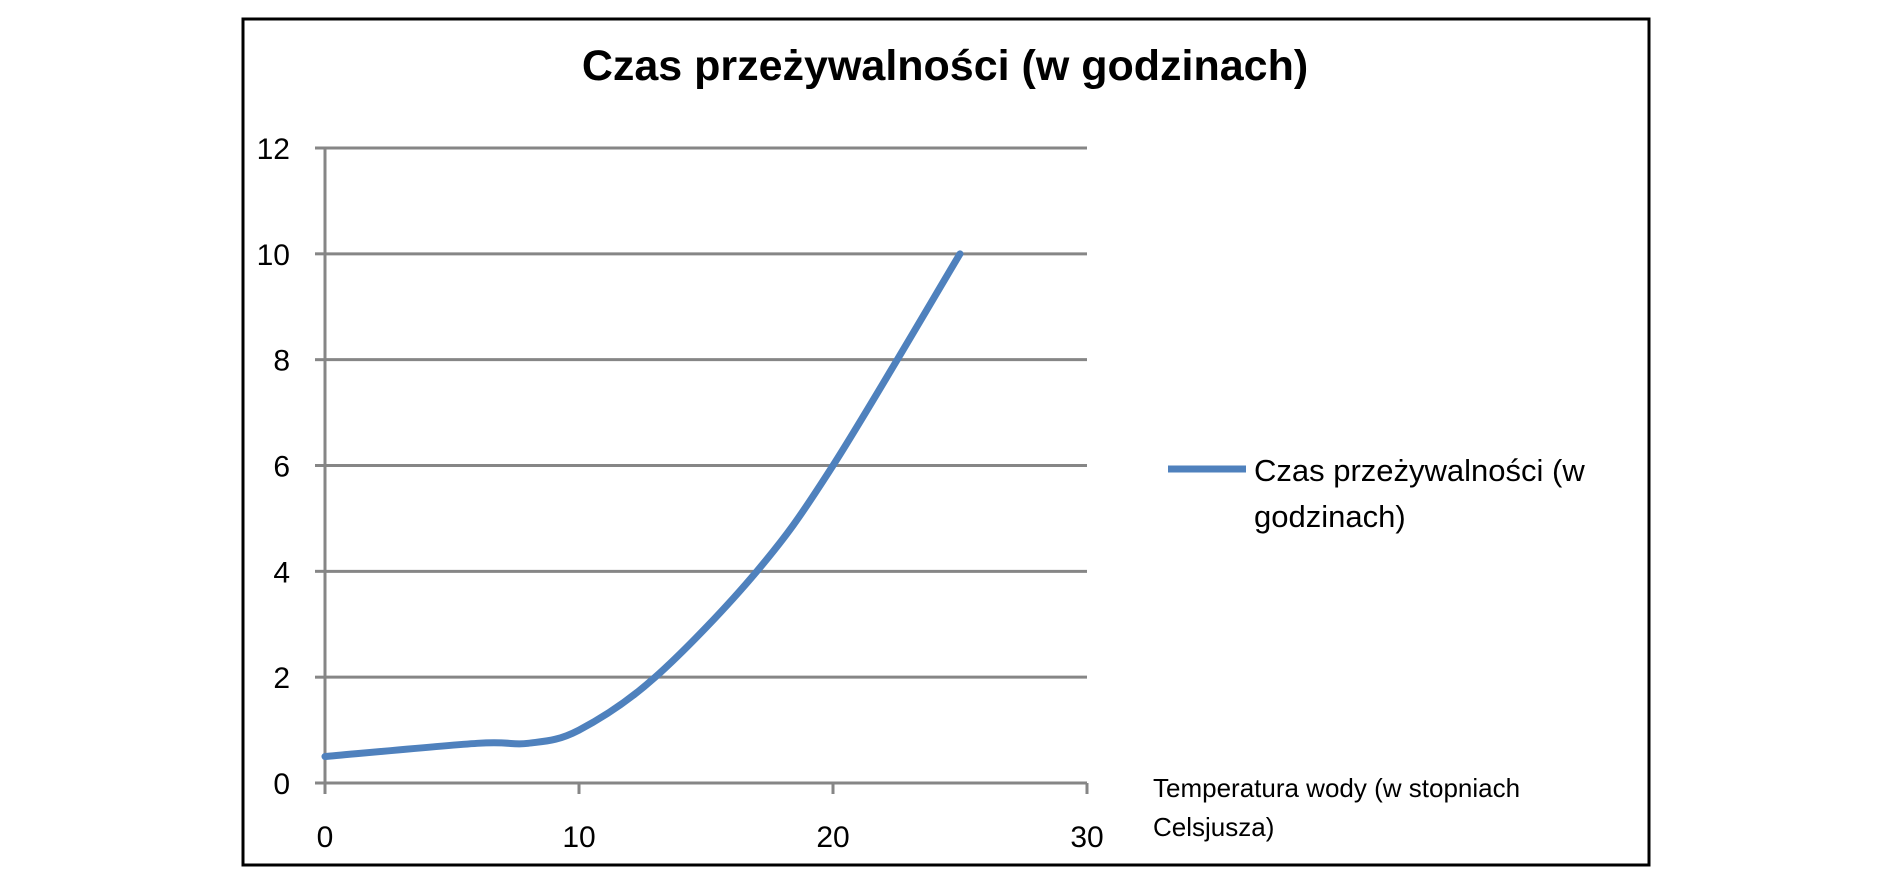 The height and width of the screenshot is (886, 1890). Describe the element at coordinates (281, 784) in the screenshot. I see `y-tick-label: 0` at that location.